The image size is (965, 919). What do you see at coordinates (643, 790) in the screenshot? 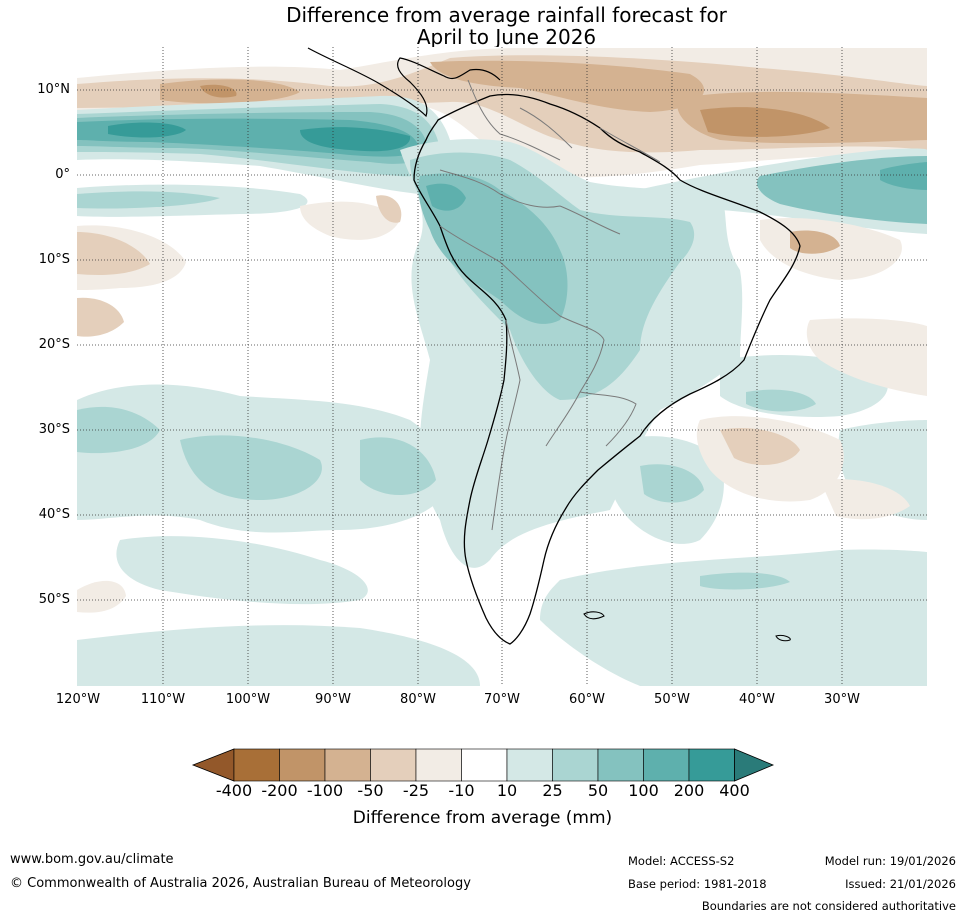
I see `colorbar-tick: 100` at bounding box center [643, 790].